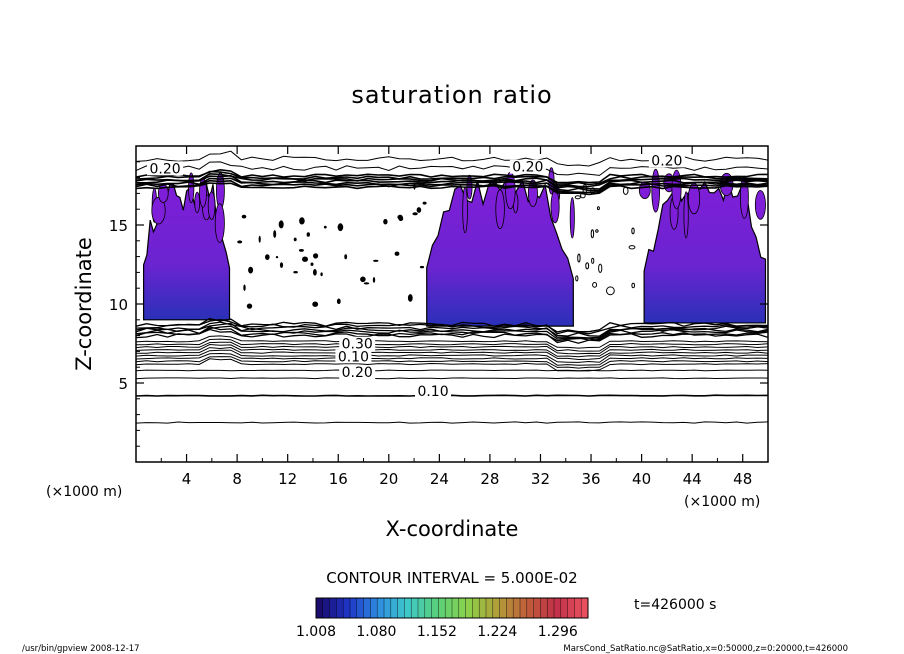  I want to click on x-tick-label: 16, so click(338, 479).